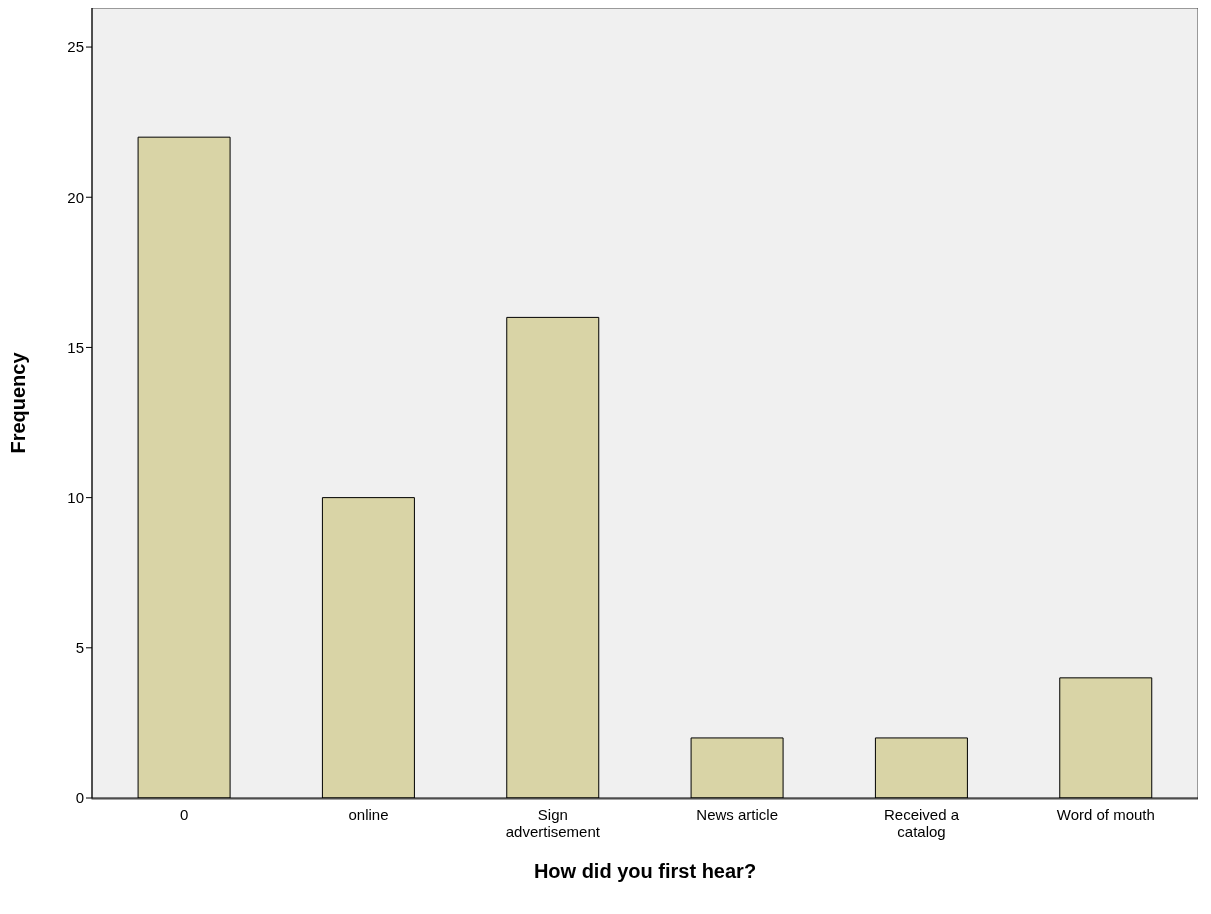  What do you see at coordinates (737, 814) in the screenshot?
I see `x-tick-label: News article` at bounding box center [737, 814].